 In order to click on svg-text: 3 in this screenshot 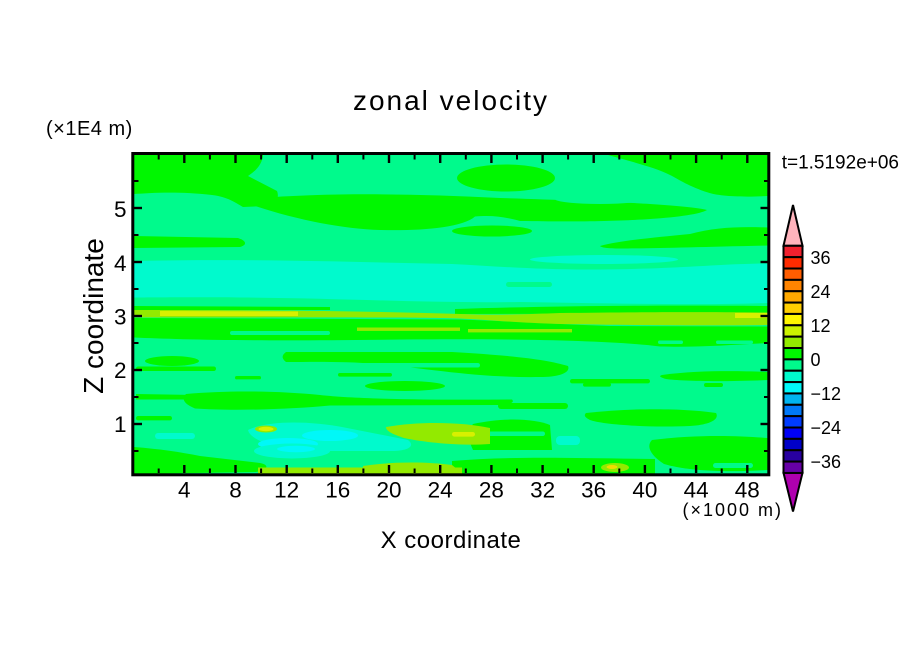, I will do `click(120, 317)`.